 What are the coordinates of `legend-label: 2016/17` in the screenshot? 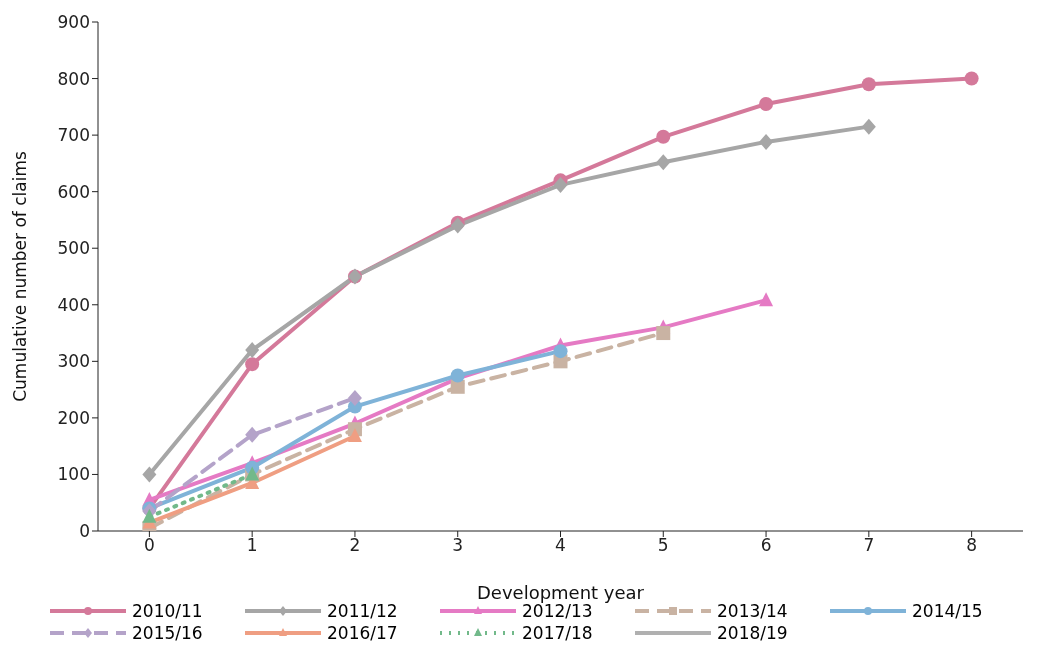 It's located at (362, 633).